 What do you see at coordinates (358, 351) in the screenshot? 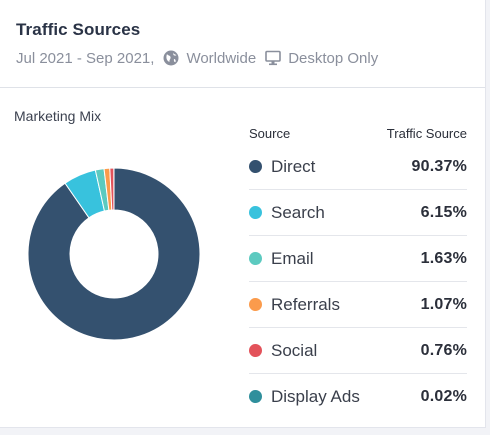
I see `table-row: Social 0.76%` at bounding box center [358, 351].